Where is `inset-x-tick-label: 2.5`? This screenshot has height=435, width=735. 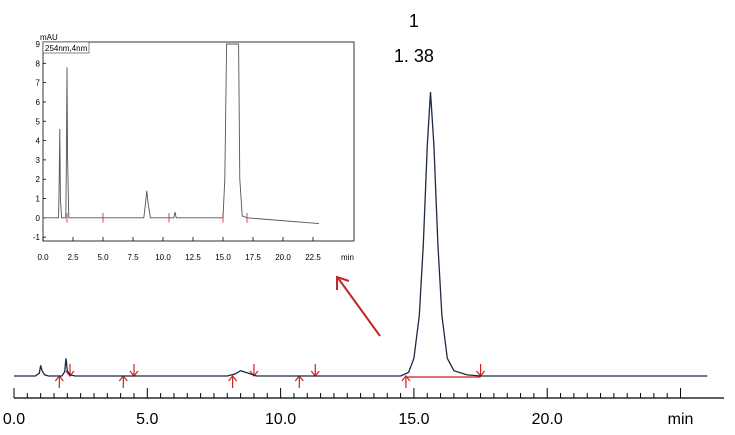
inset-x-tick-label: 2.5 is located at coordinates (73, 257).